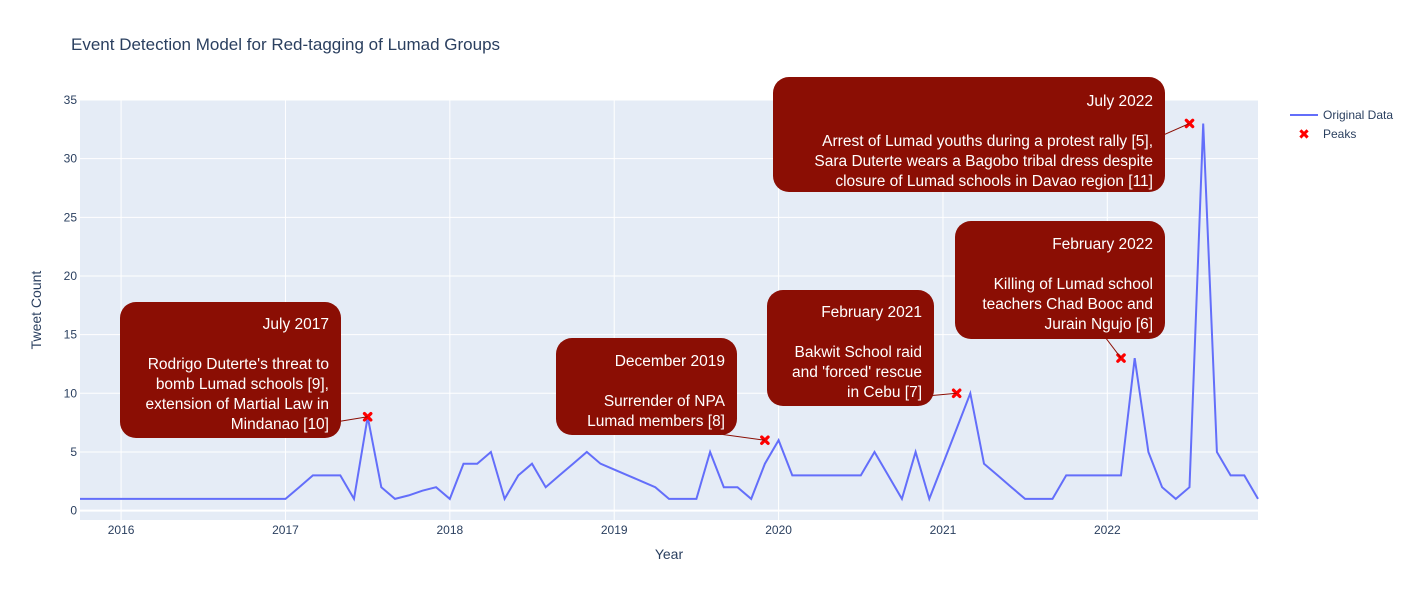 This screenshot has height=600, width=1414. Describe the element at coordinates (857, 372) in the screenshot. I see `annotation-line: and 'forced' rescue` at that location.